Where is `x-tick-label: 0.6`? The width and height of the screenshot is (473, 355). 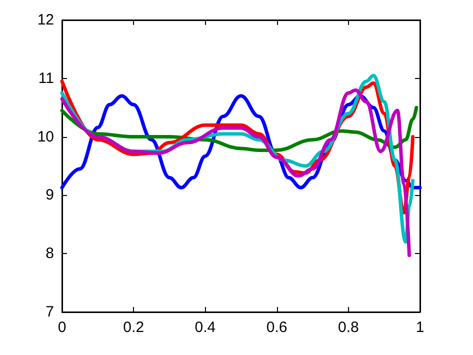
x-tick-label: 0.6 is located at coordinates (277, 327).